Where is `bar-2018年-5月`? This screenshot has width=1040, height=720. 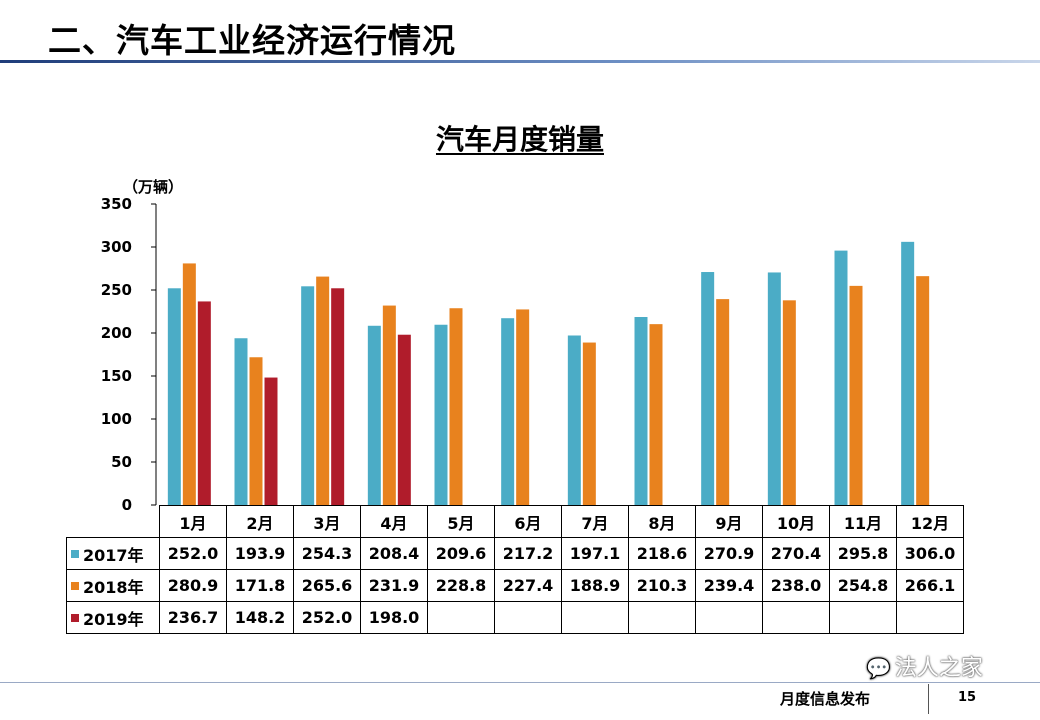 bar-2018年-5月 is located at coordinates (456, 406).